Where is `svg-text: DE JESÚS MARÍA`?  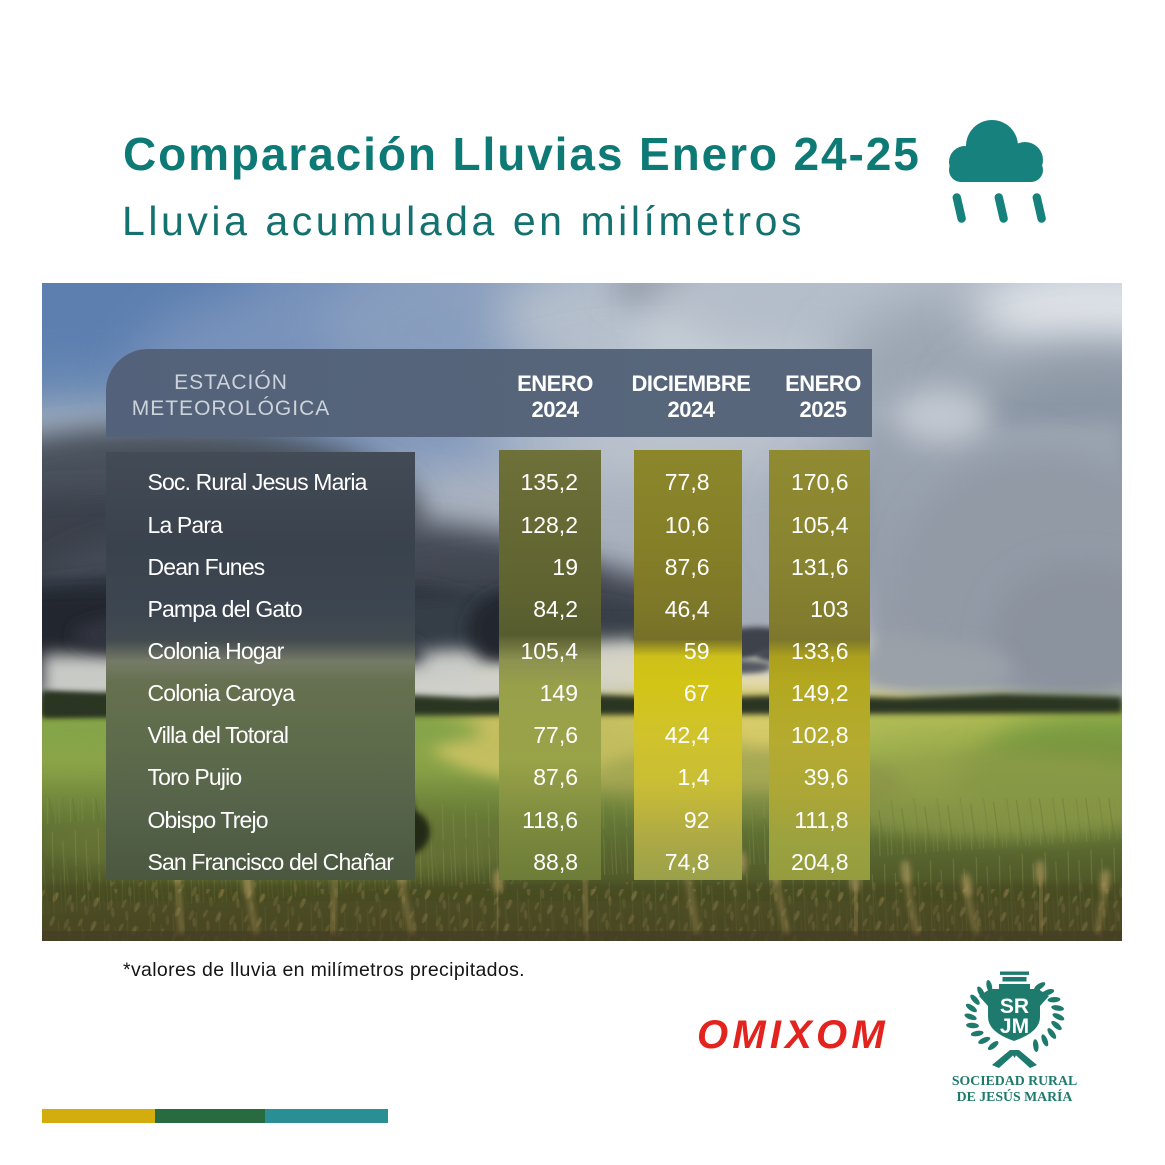 svg-text: DE JESÚS MARÍA is located at coordinates (1015, 1096).